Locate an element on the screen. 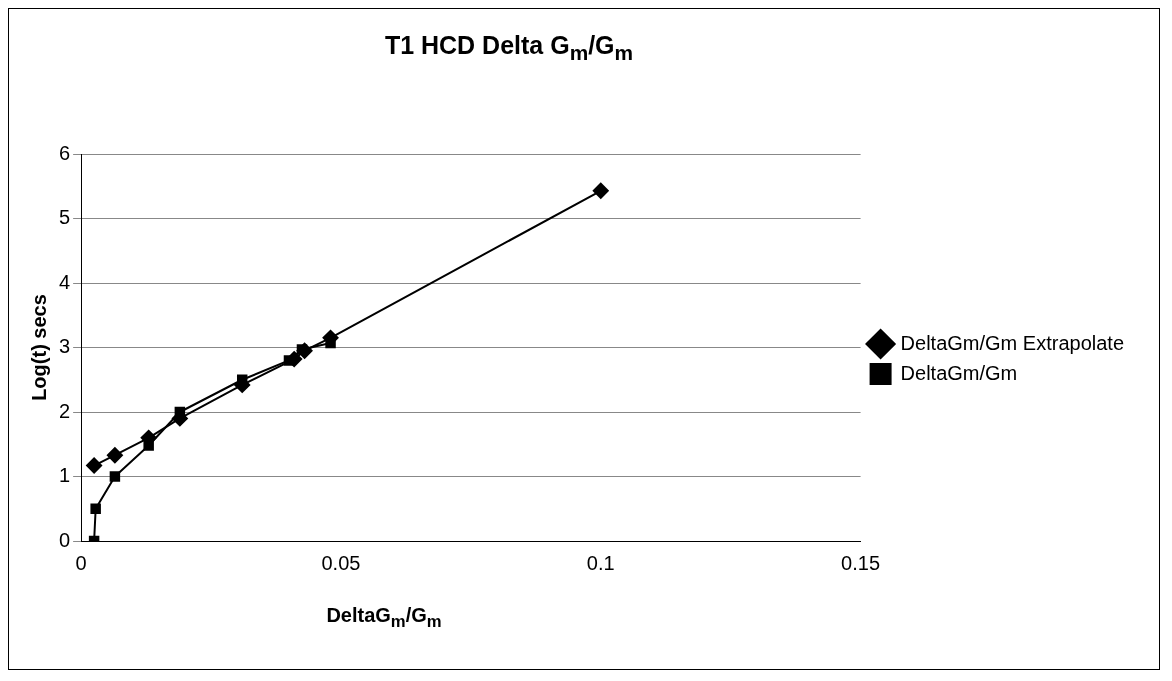 Image resolution: width=1172 pixels, height=681 pixels. y-tick-label: 6 is located at coordinates (65, 152).